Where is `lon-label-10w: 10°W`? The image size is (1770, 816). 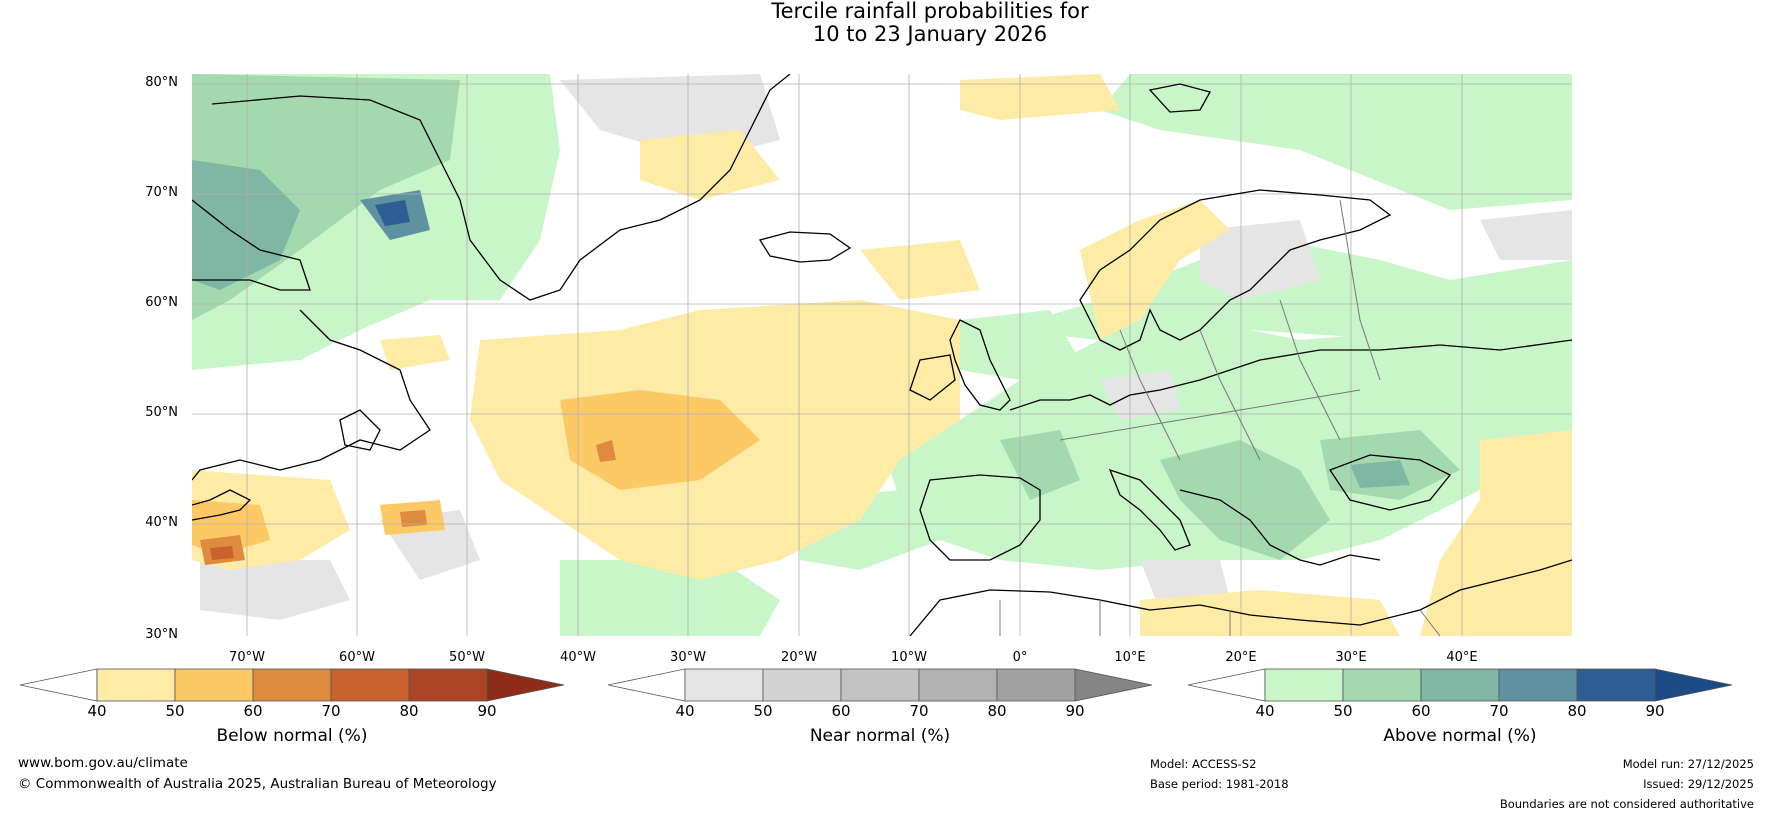 lon-label-10w: 10°W is located at coordinates (909, 657).